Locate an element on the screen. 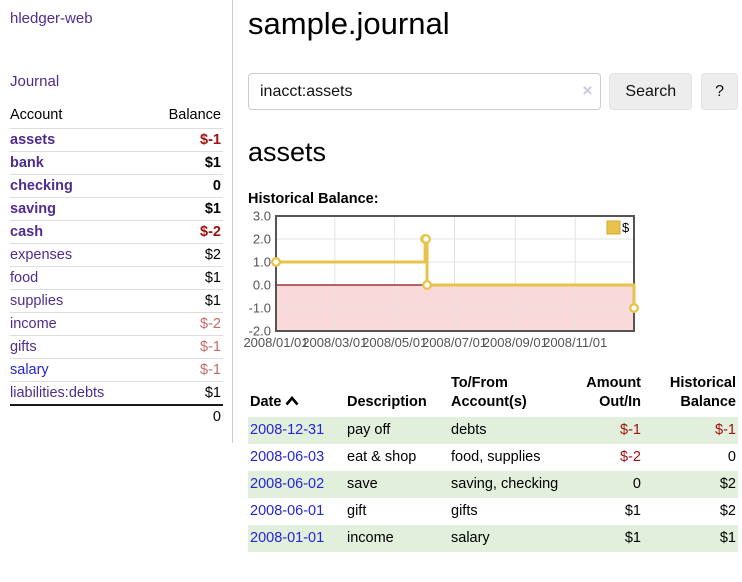  y-axis-tick-label: 2.0 is located at coordinates (262, 239).